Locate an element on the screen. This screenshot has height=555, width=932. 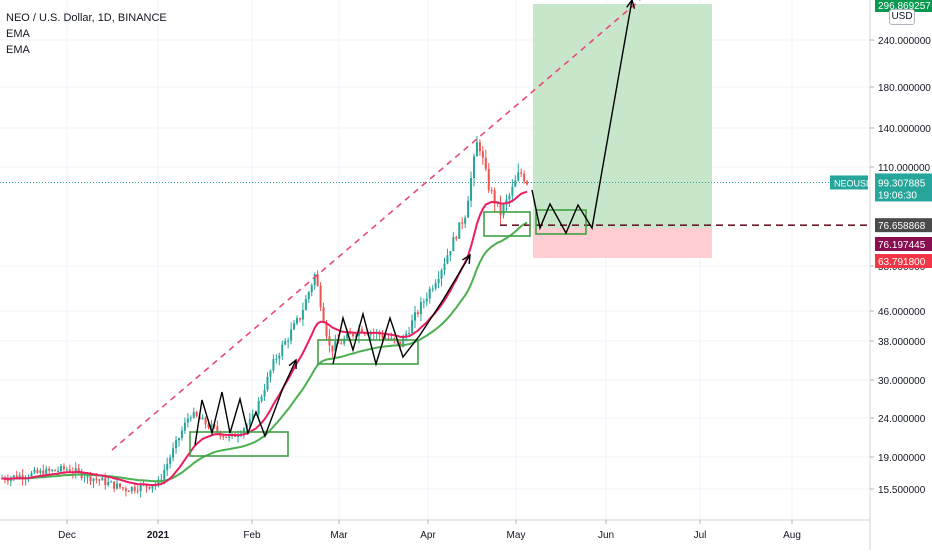
y-tick-label: 19.000000 is located at coordinates (902, 458).